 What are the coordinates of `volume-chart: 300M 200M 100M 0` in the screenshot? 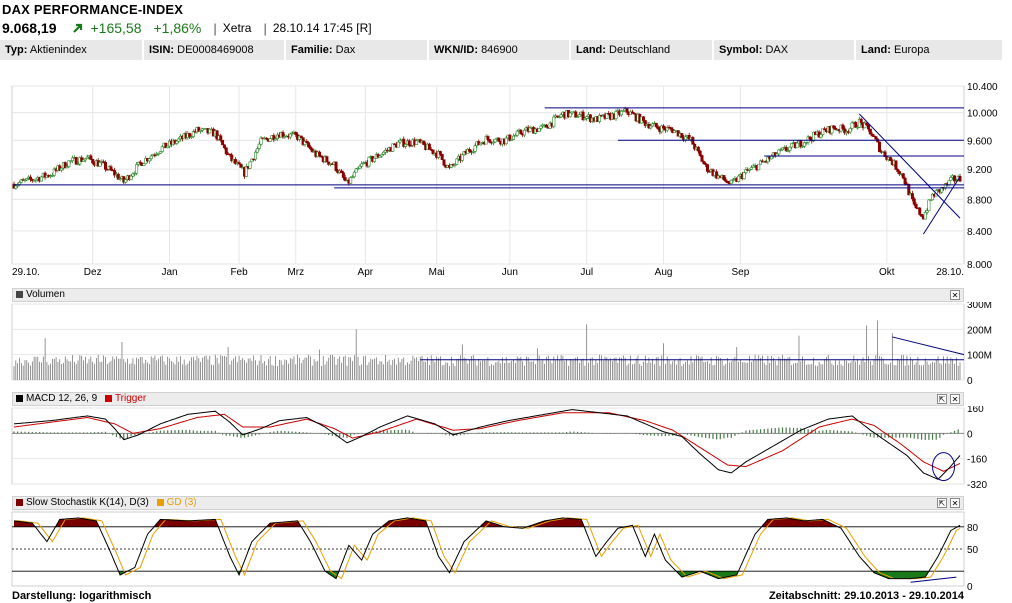 It's located at (501, 344).